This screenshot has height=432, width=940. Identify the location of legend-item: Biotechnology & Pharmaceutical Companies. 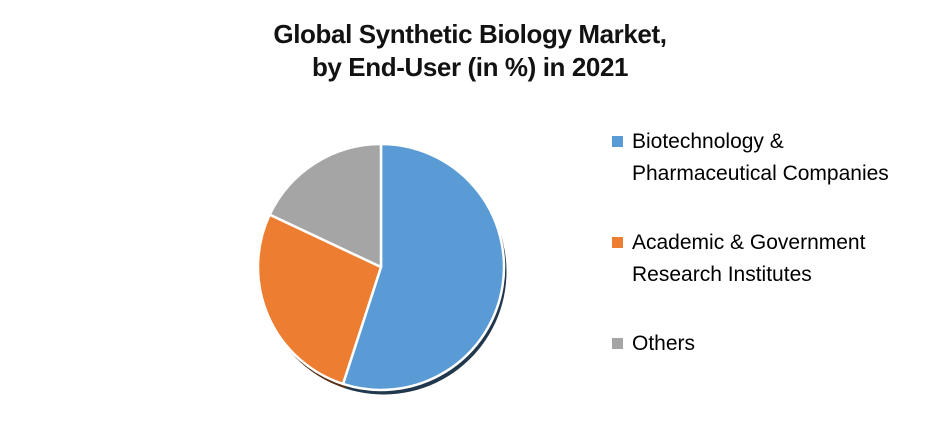
(767, 158).